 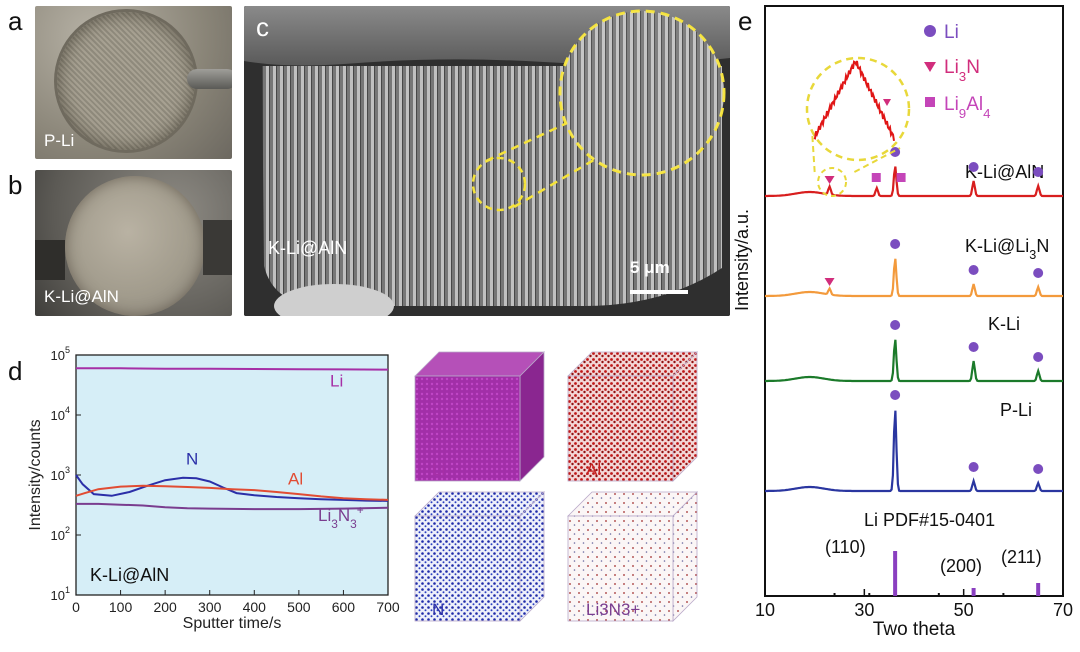 What do you see at coordinates (1063, 610) in the screenshot?
I see `x-tick-label: 70` at bounding box center [1063, 610].